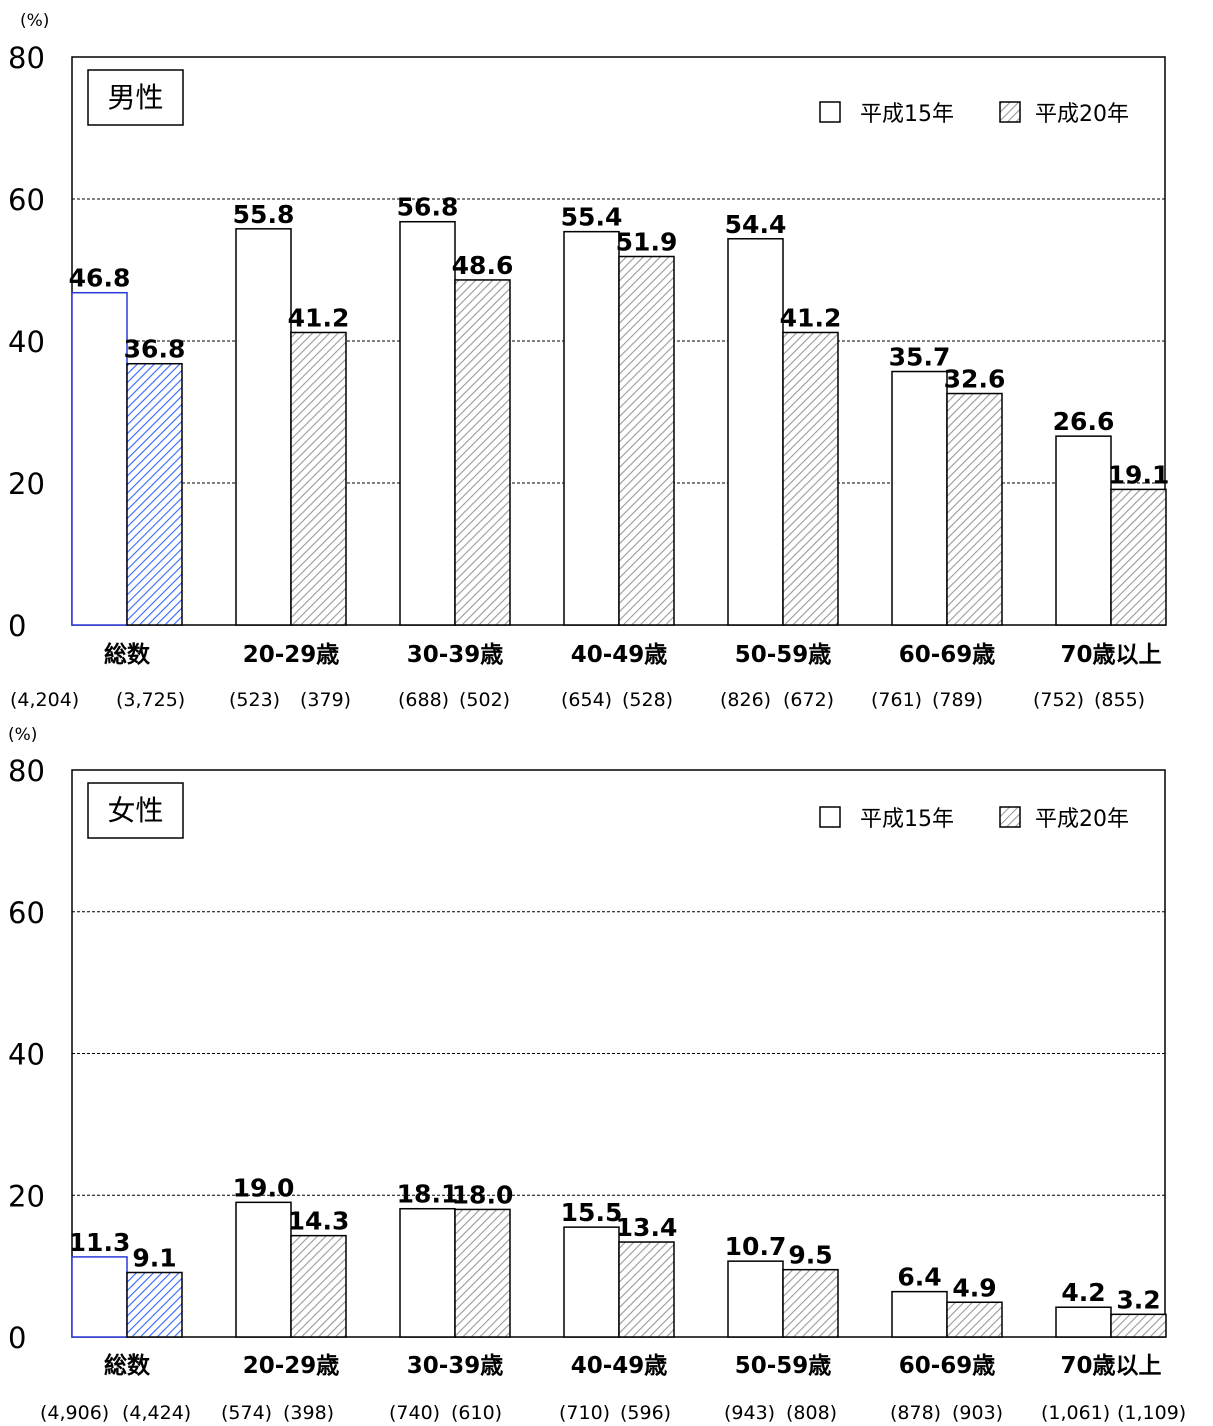  Describe the element at coordinates (645, 1413) in the screenshot. I see `sample-count-label: (596)` at that location.